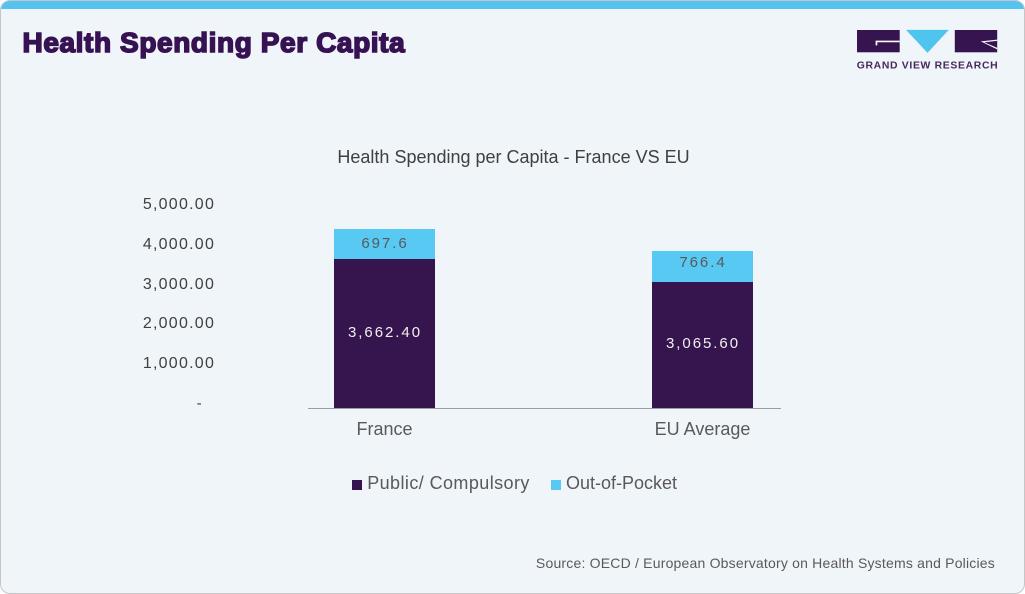  I want to click on svg-text: GRAND VIEW RESEARCH, so click(927, 65).